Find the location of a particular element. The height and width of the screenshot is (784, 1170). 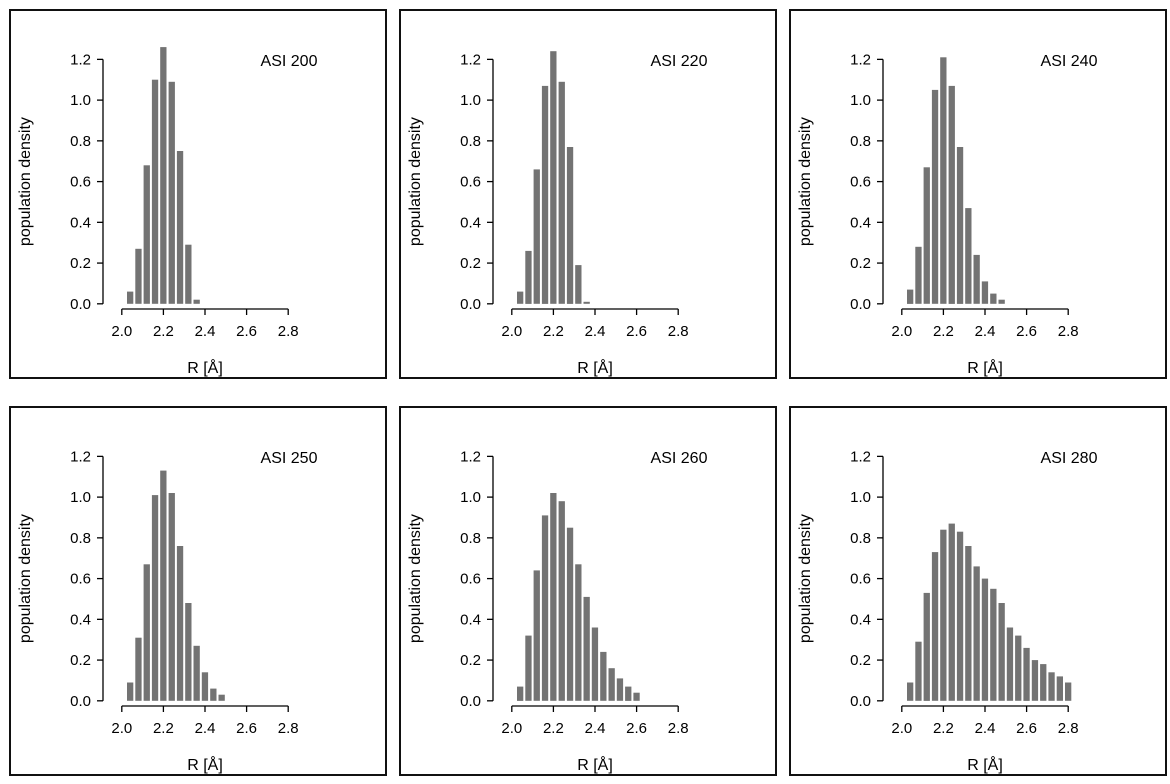

y-tick-label: 1.0 is located at coordinates (860, 497).